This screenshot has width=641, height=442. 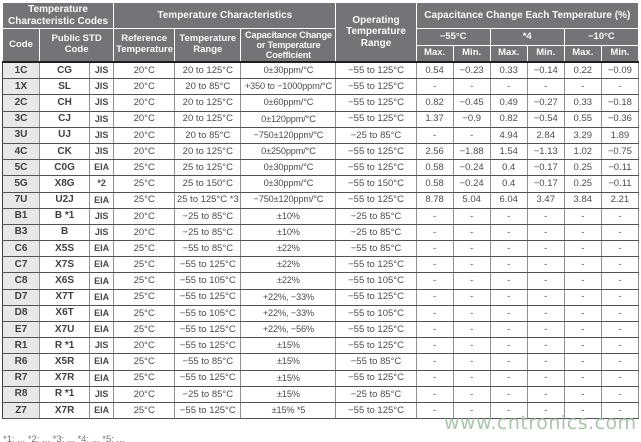 What do you see at coordinates (472, 103) in the screenshot?
I see `cell-minus55-min: −0.45` at bounding box center [472, 103].